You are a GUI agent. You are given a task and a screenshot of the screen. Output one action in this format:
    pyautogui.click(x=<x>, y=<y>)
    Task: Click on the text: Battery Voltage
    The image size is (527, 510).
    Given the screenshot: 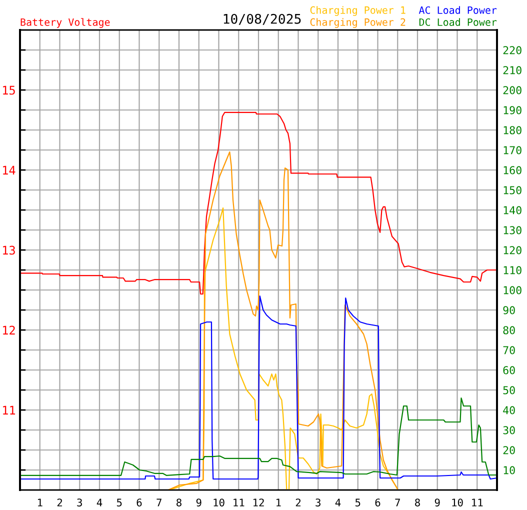 What is the action you would take?
    pyautogui.click(x=65, y=23)
    